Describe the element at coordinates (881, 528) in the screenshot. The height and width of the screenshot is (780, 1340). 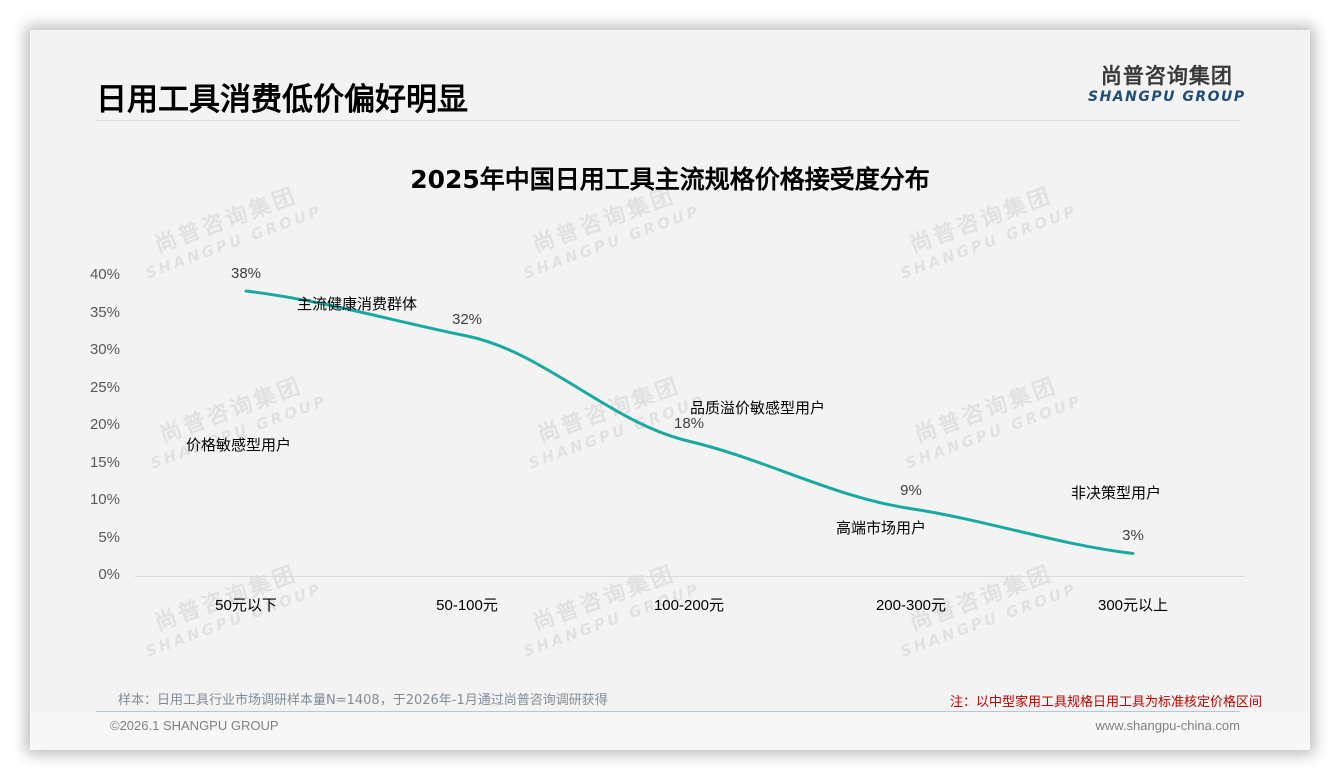
I see `annotation-high-end: 高端市场用户` at that location.